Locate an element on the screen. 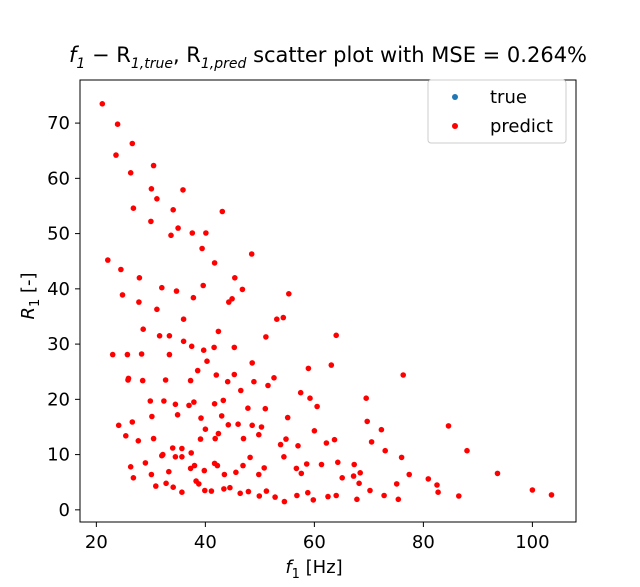  x-tick-label-40: 40 is located at coordinates (205, 542).